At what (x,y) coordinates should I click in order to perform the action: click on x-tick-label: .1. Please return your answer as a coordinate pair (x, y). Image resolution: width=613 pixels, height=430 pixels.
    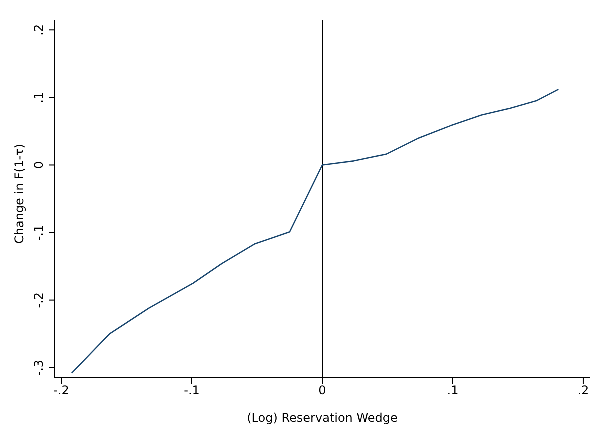
    Looking at the image, I should click on (453, 391).